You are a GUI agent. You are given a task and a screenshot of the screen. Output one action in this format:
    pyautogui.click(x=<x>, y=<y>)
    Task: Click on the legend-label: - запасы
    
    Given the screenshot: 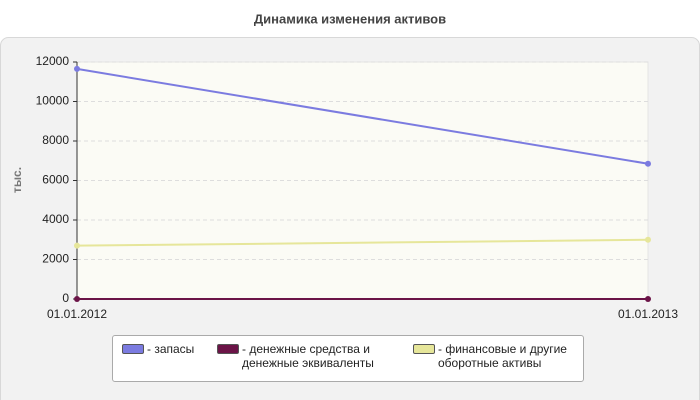 What is the action you would take?
    pyautogui.click(x=171, y=349)
    